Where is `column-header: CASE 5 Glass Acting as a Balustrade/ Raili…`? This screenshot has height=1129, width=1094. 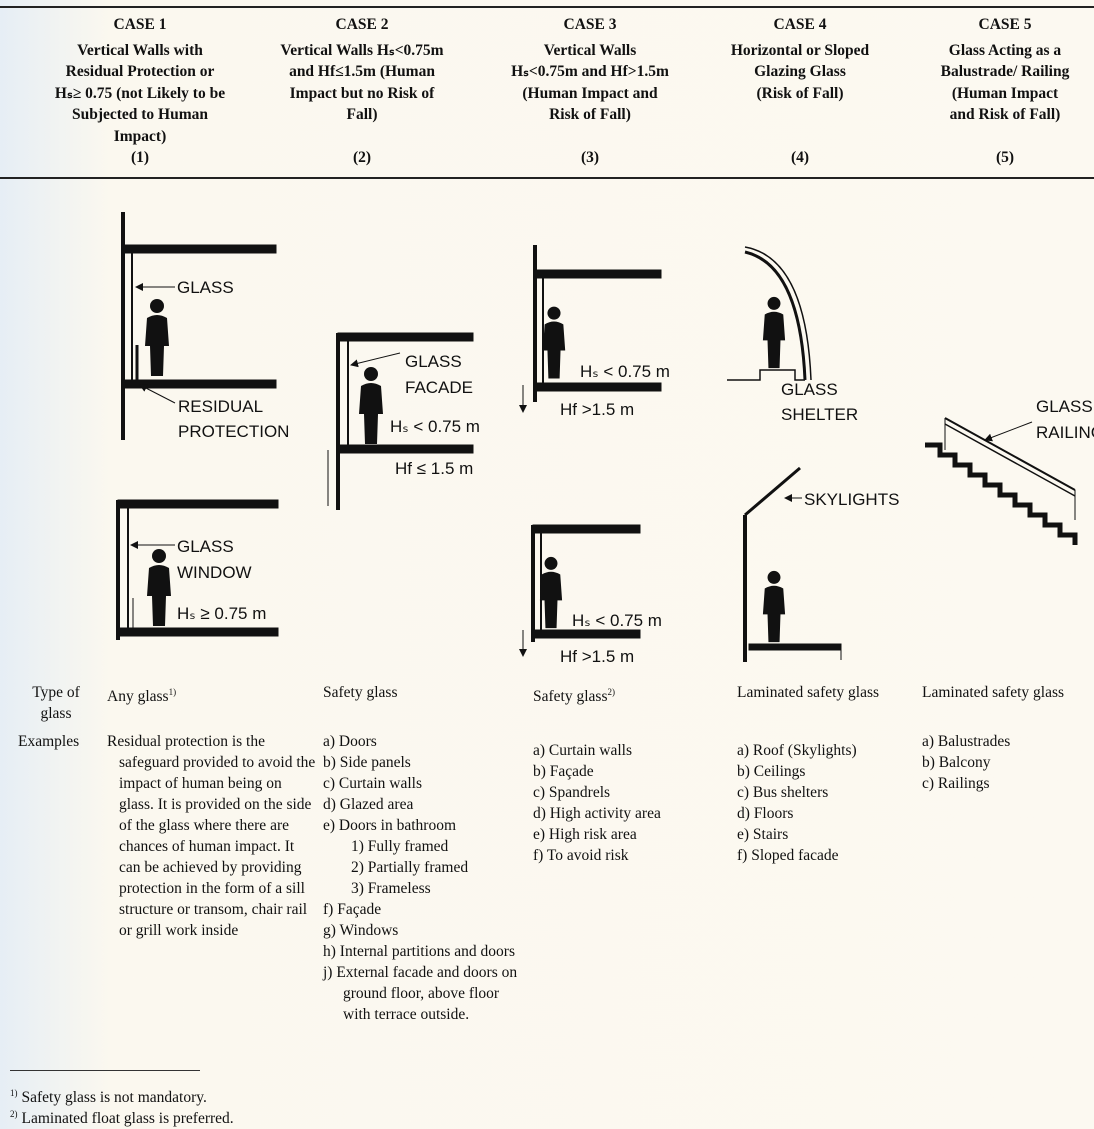
column-header: CASE 5 Glass Acting as a Balustrade/ Raili… is located at coordinates (994, 91).